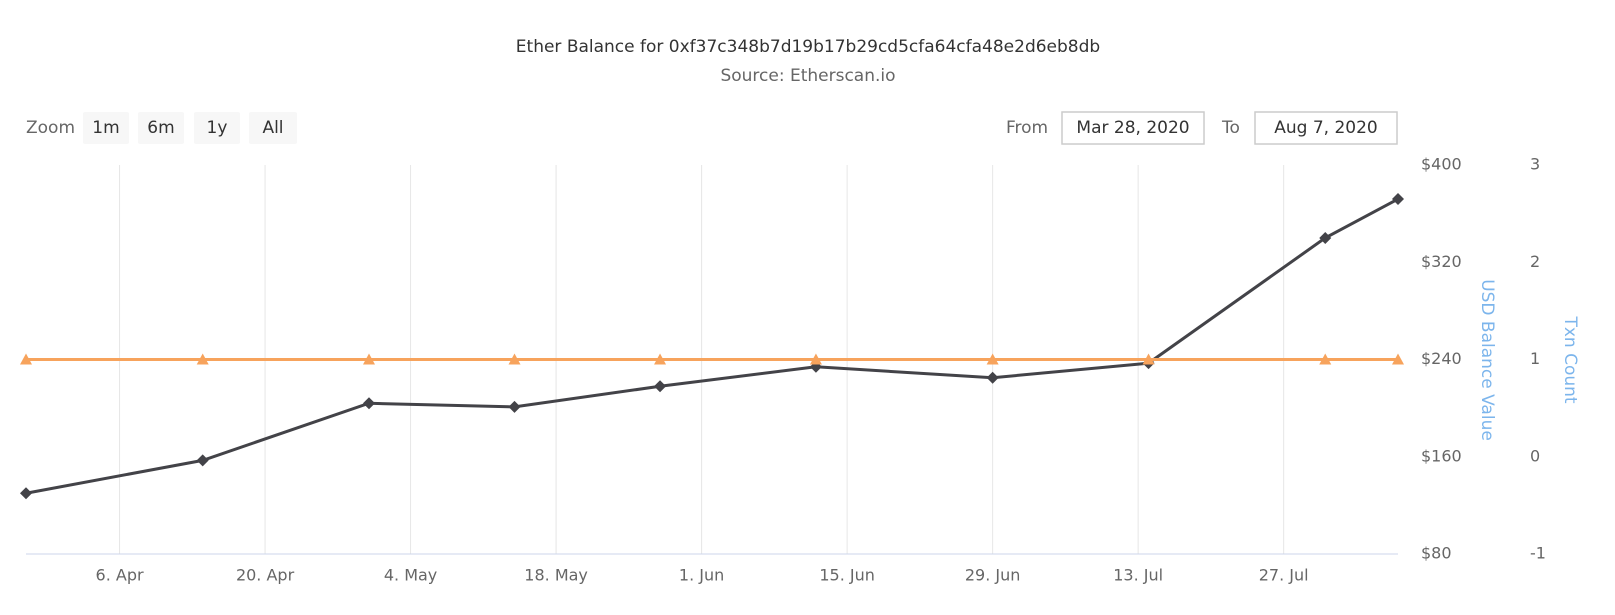 The height and width of the screenshot is (615, 1615). Describe the element at coordinates (1535, 358) in the screenshot. I see `y2-tick-label: 1` at that location.